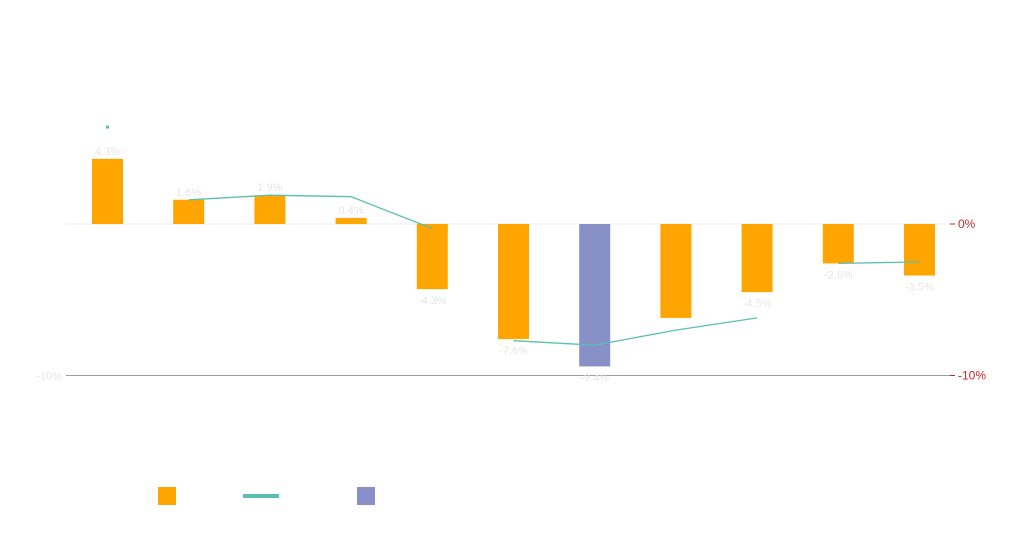  Describe the element at coordinates (919, 288) in the screenshot. I see `data-label-0-10: -3.5%` at that location.